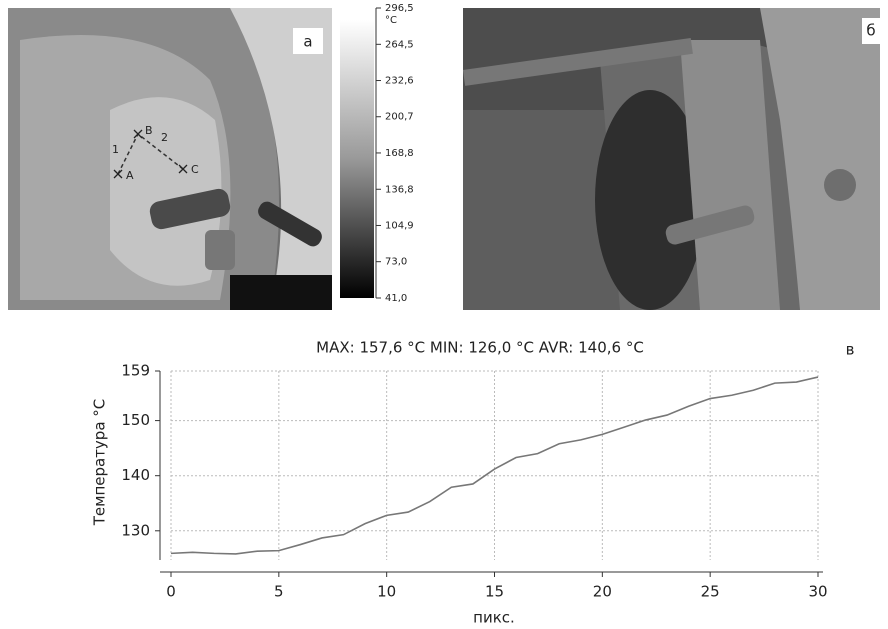 The width and height of the screenshot is (888, 629). What do you see at coordinates (130, 175) in the screenshot?
I see `point-label: A` at bounding box center [130, 175].